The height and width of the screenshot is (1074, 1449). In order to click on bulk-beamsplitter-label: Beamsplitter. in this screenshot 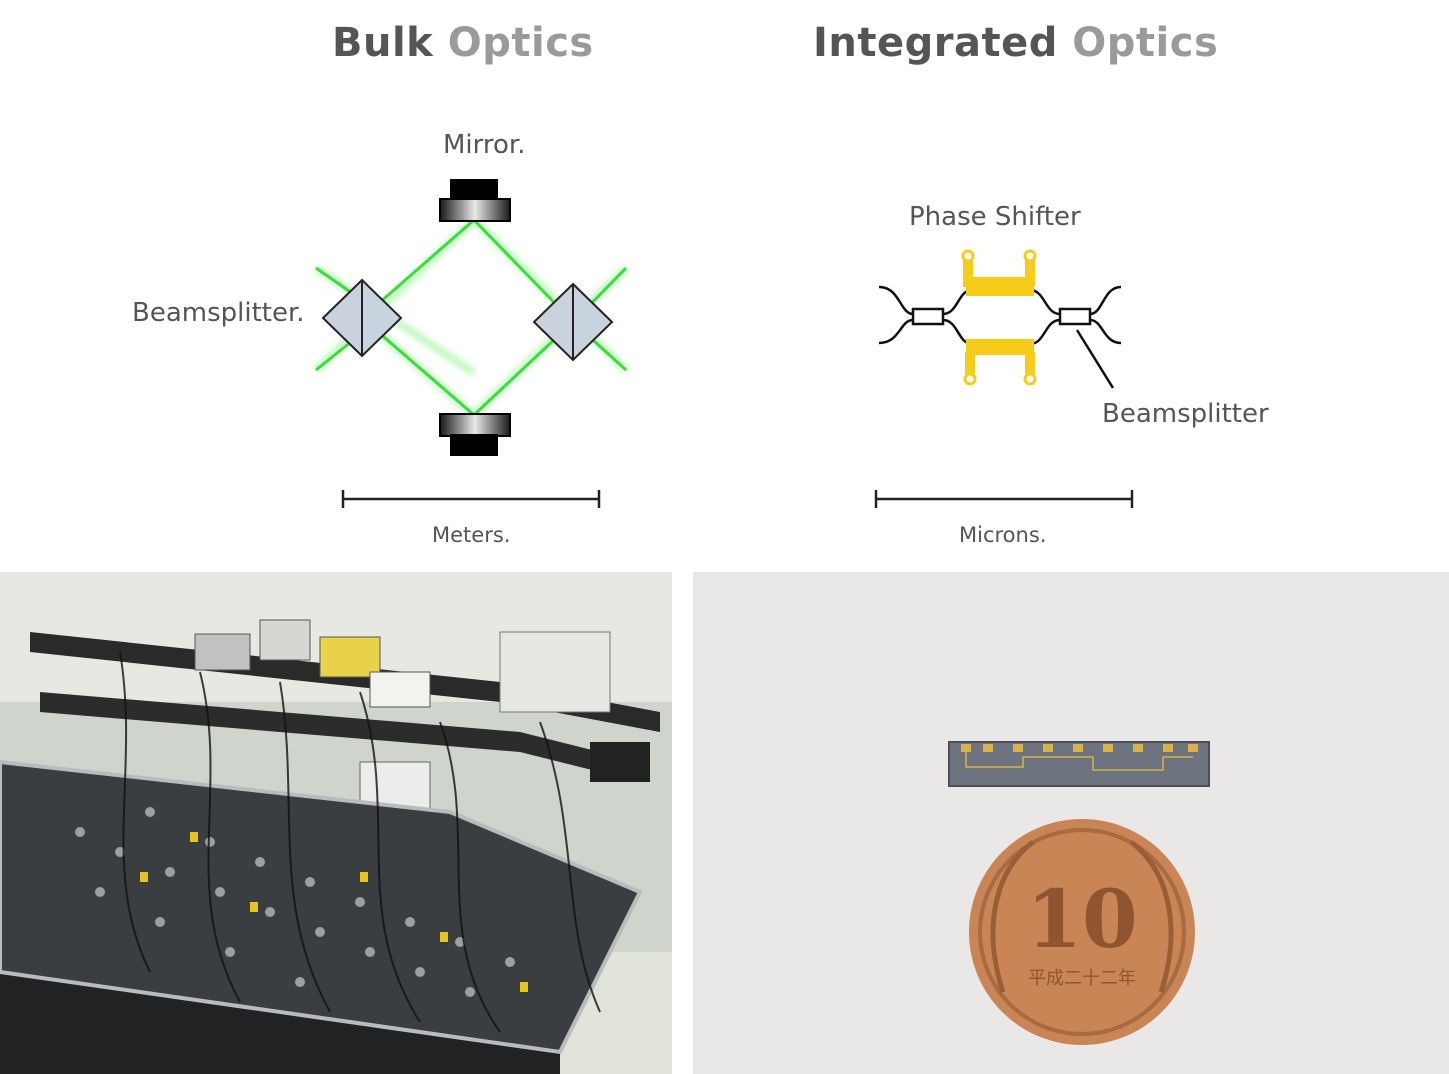, I will do `click(218, 313)`.